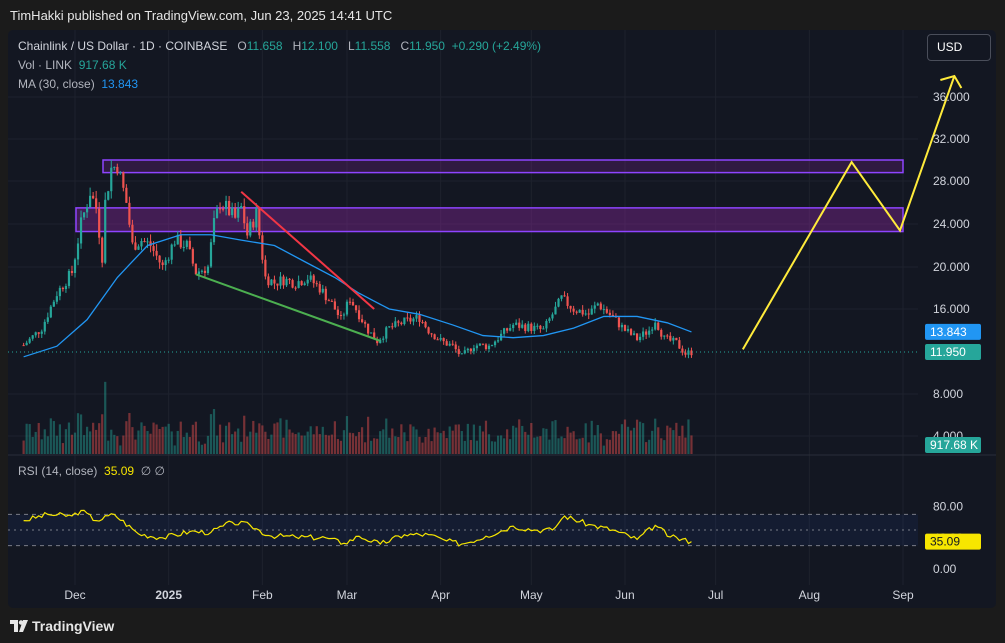 The height and width of the screenshot is (643, 1005). Describe the element at coordinates (357, 528) in the screenshot. I see `rsi-line` at that location.